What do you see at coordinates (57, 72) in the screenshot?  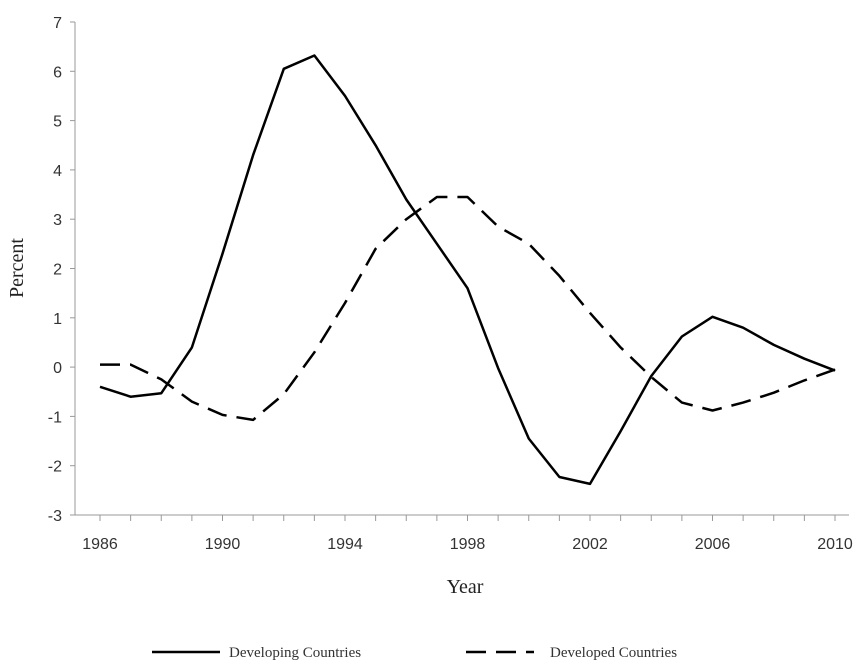 I see `y-tick-label: 6` at bounding box center [57, 72].